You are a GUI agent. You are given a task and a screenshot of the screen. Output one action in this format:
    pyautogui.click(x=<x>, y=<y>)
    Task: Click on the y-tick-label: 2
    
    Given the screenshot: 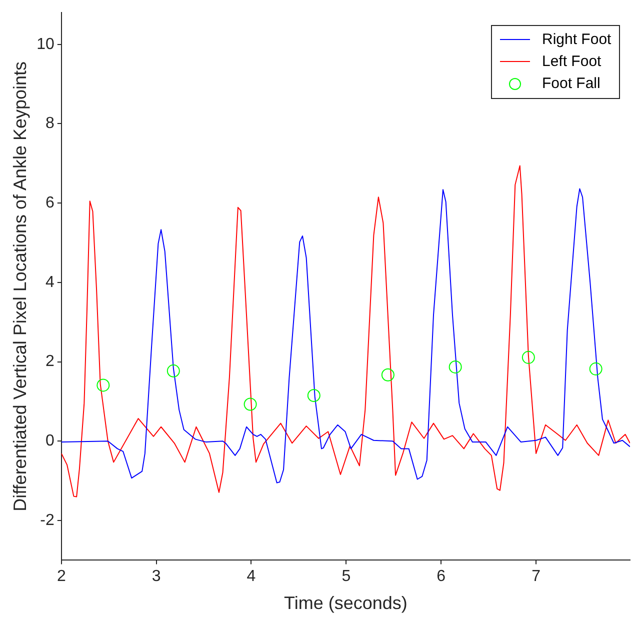 What is the action you would take?
    pyautogui.click(x=49, y=361)
    